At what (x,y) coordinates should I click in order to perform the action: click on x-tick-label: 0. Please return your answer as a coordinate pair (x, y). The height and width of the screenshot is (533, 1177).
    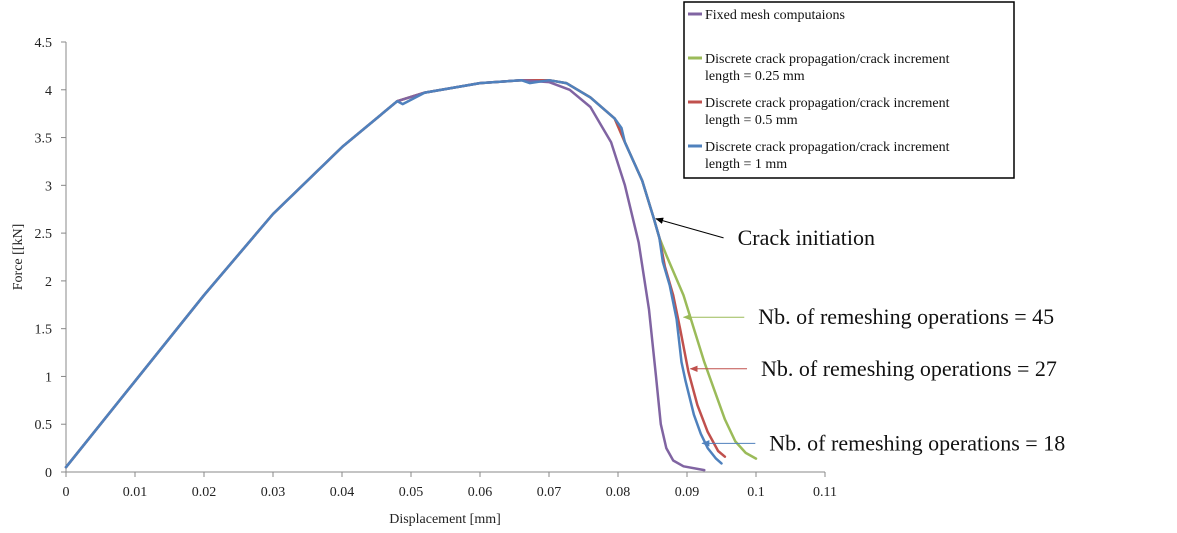
    Looking at the image, I should click on (66, 492).